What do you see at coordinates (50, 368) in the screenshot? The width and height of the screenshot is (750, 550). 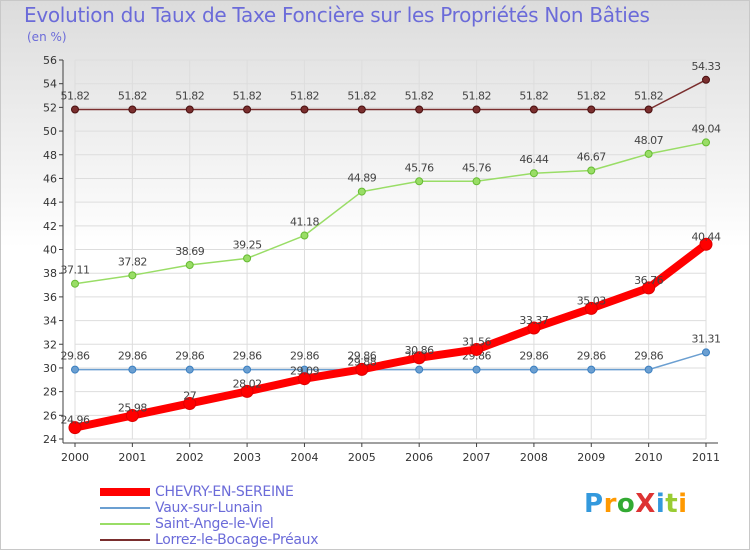 I see `y-tick-label: 30` at bounding box center [50, 368].